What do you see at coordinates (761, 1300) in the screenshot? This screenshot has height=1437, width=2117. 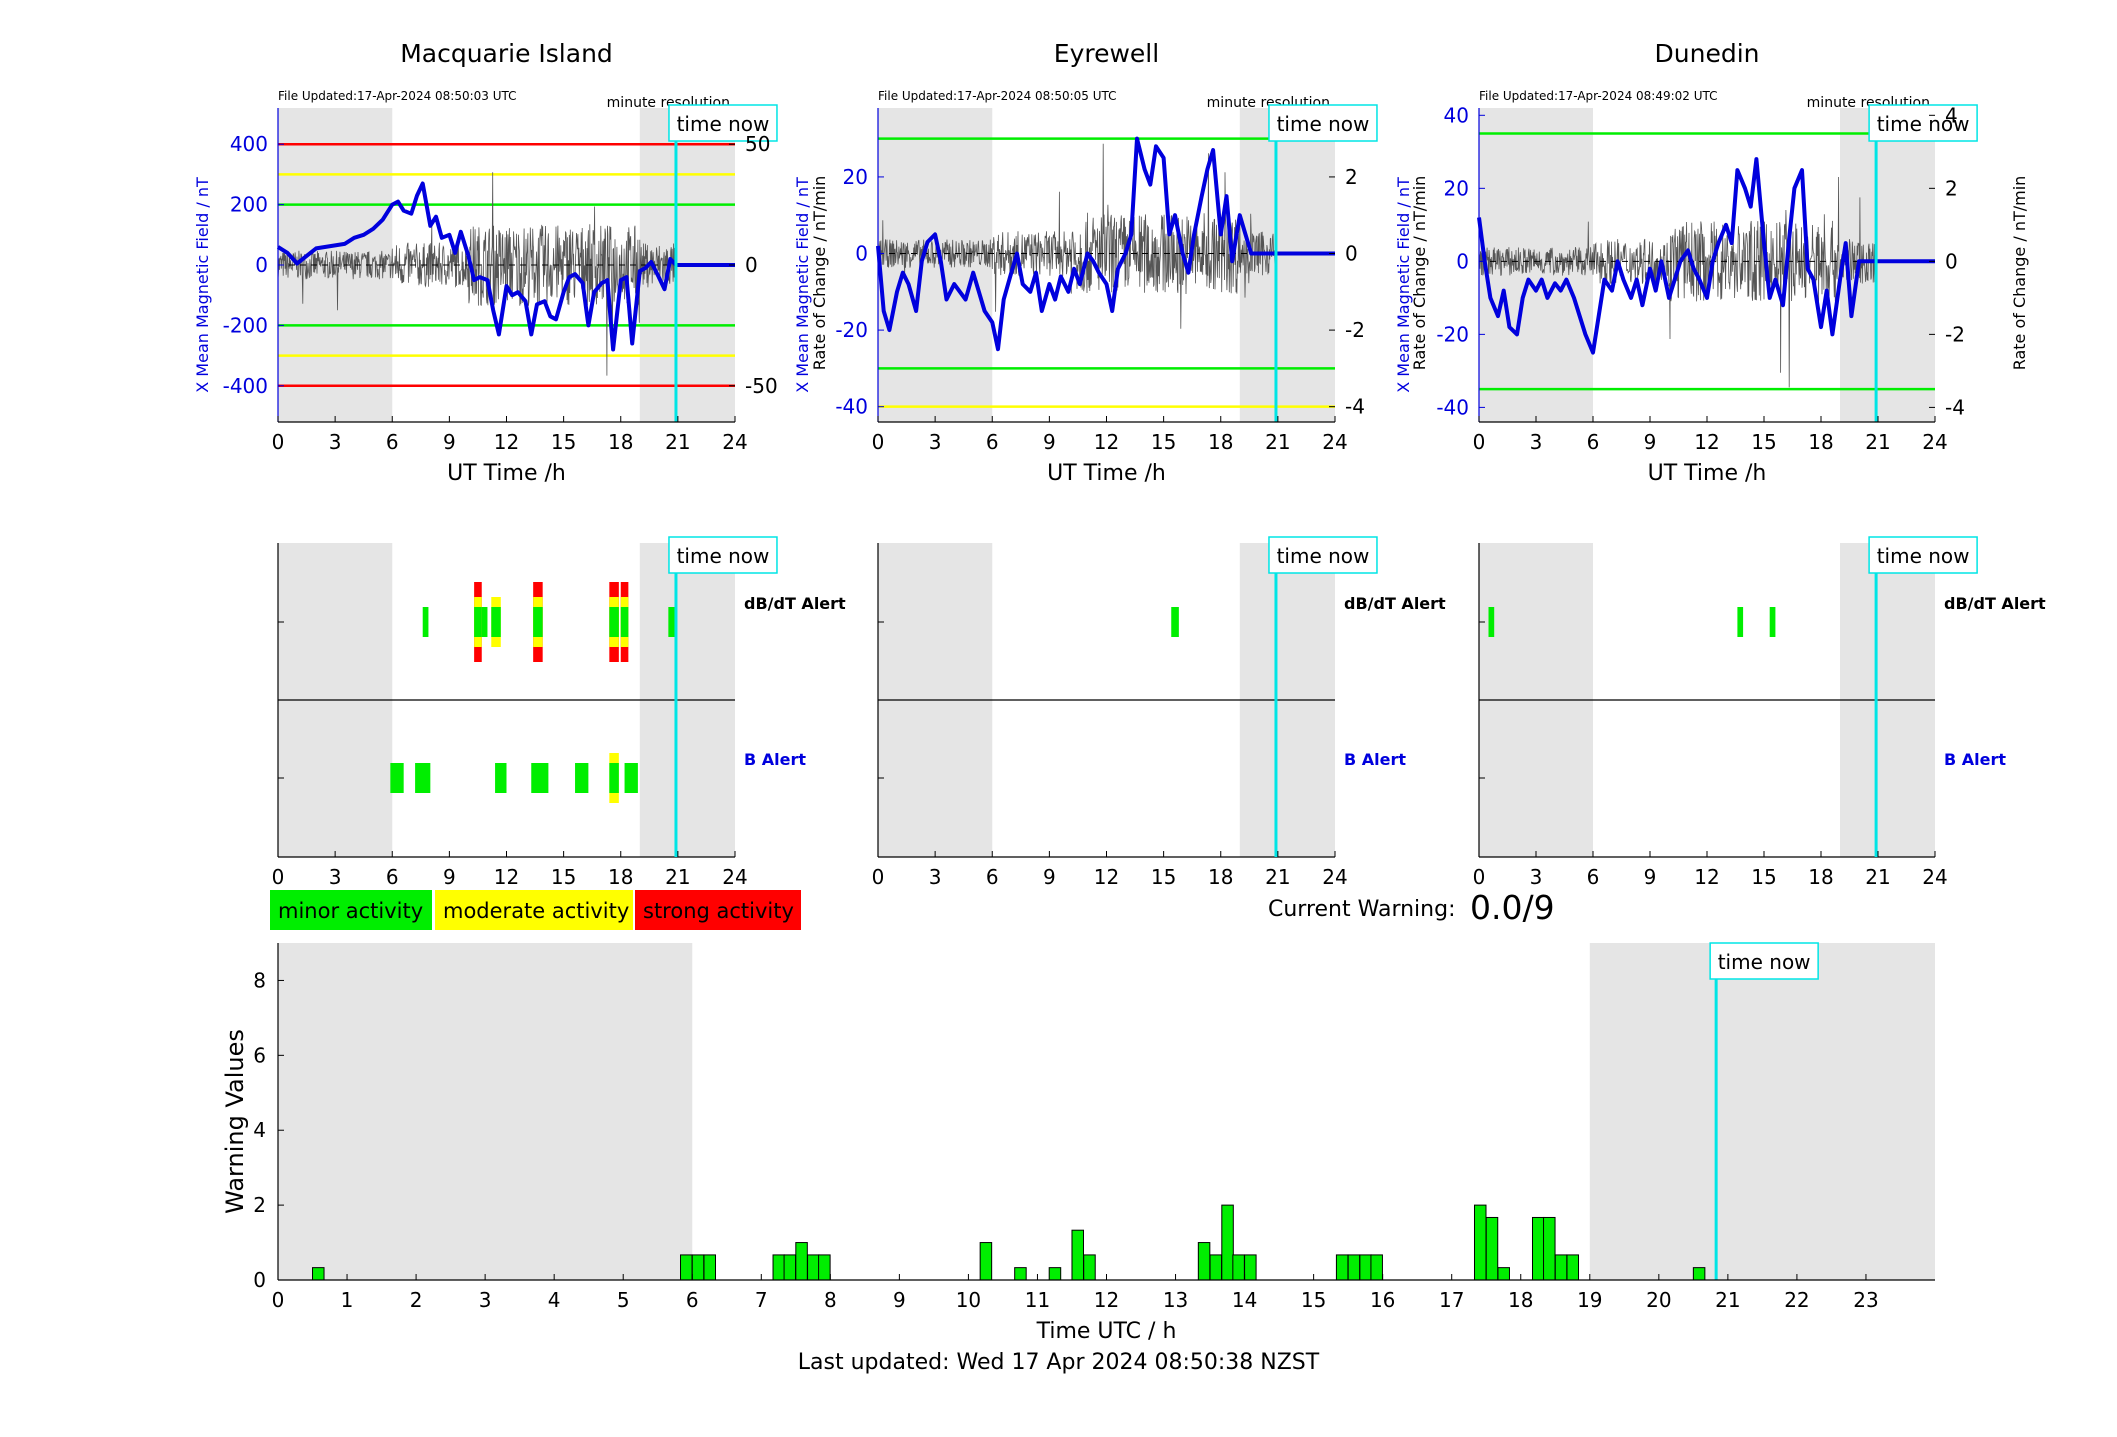 I see `x-tick-label: 7` at bounding box center [761, 1300].